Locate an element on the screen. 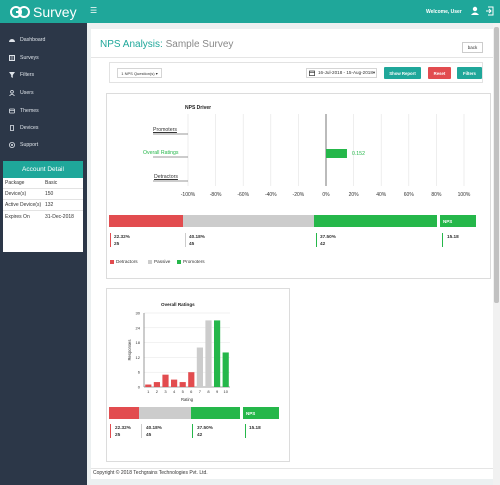 Image resolution: width=500 pixels, height=485 pixels. page-title-prefix: NPS Analysis: is located at coordinates (131, 44).